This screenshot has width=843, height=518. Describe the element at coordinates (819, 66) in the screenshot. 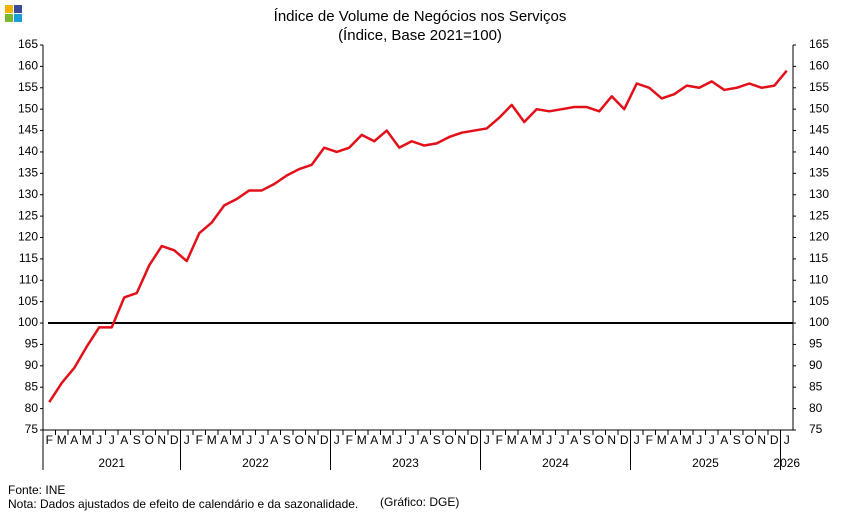

I see `y2-tick-label: 160` at that location.